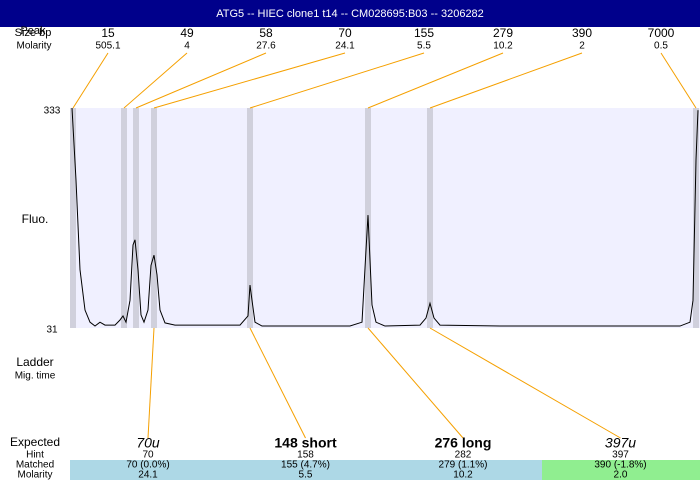 The width and height of the screenshot is (700, 480). Describe the element at coordinates (306, 475) in the screenshot. I see `molarity: 5.5` at that location.